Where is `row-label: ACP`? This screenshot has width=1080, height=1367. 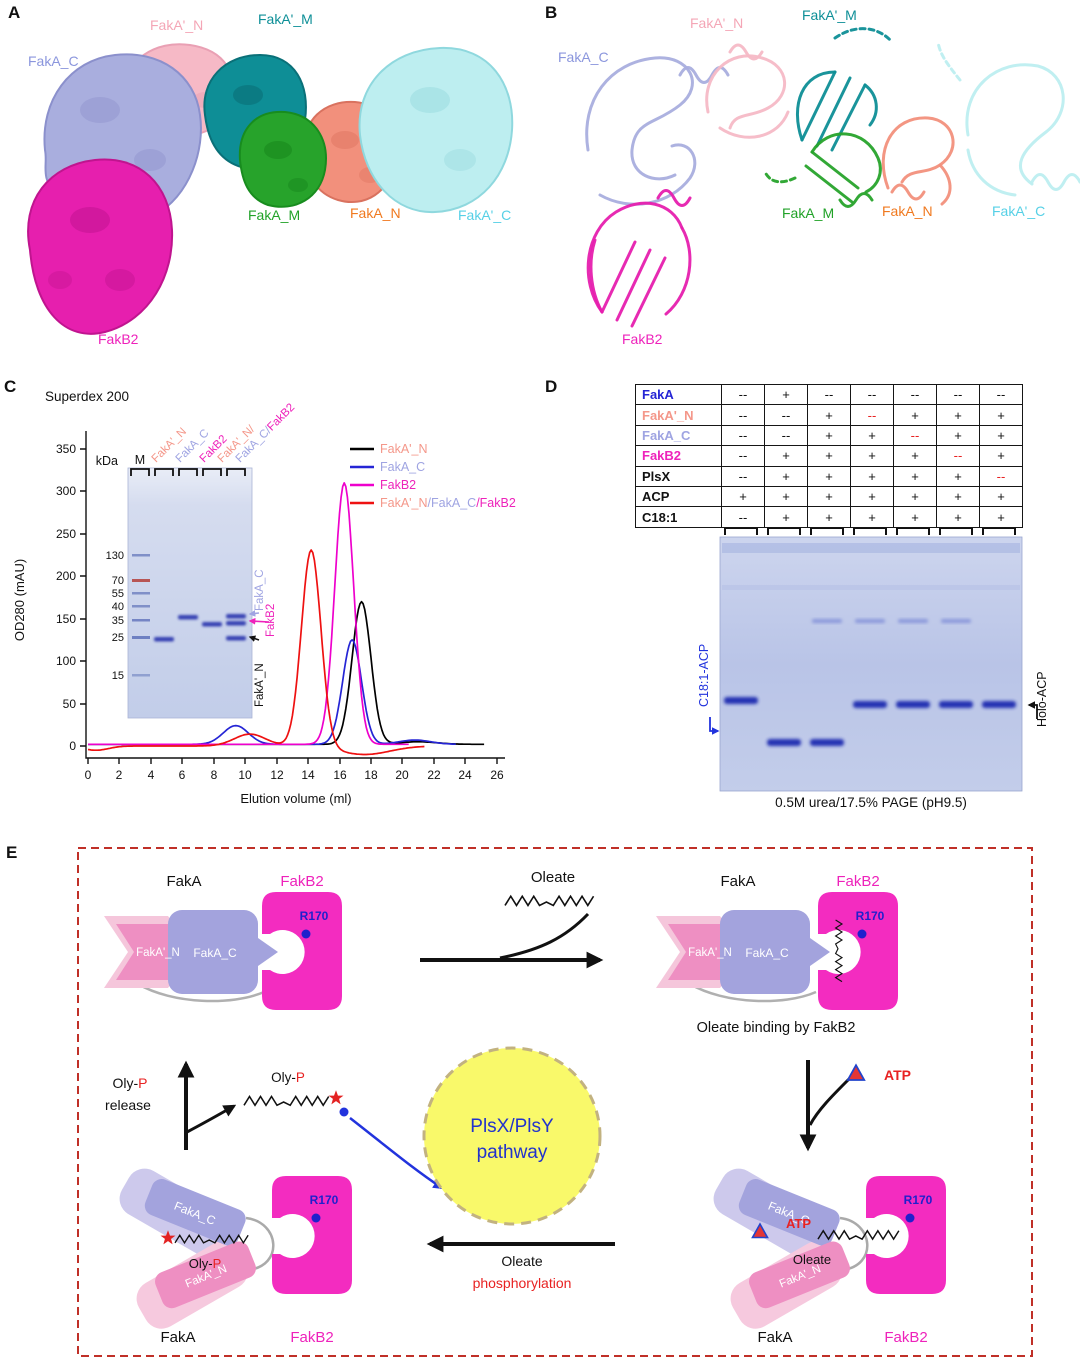
row-label: ACP is located at coordinates (678, 496).